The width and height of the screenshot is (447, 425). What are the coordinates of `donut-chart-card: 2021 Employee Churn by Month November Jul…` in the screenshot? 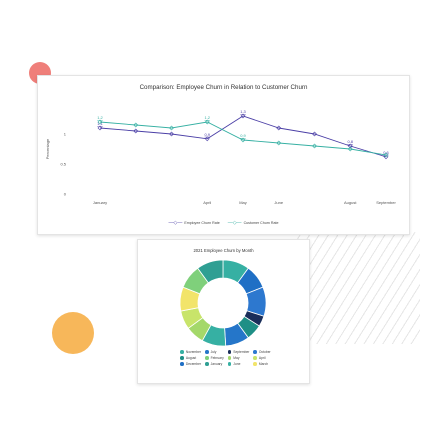 It's located at (223, 311).